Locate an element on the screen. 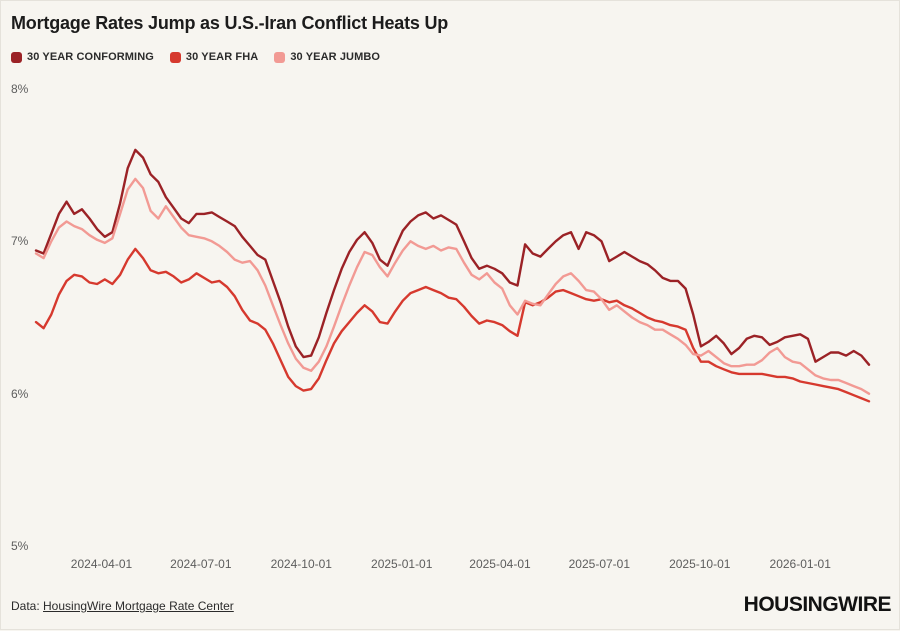 The image size is (900, 631). legend-item: 30 YEAR FHA is located at coordinates (214, 57).